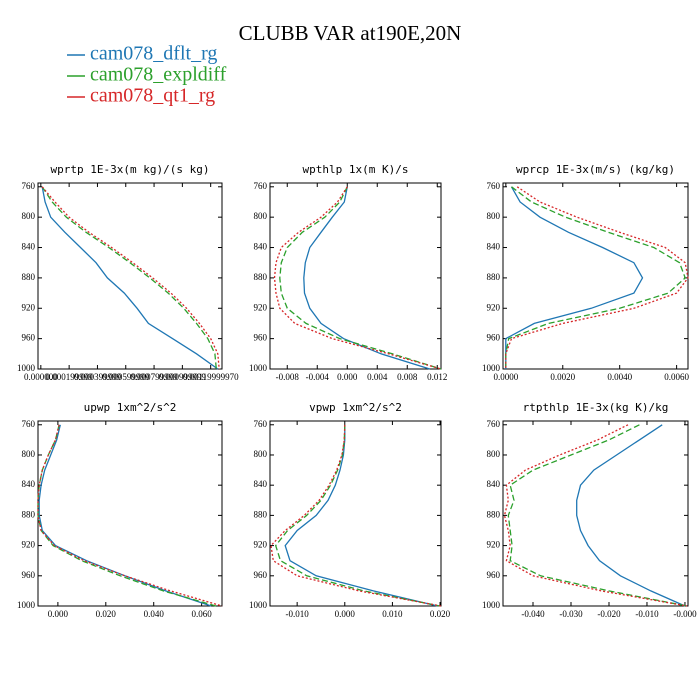  What do you see at coordinates (505, 377) in the screenshot?
I see `x-tick-label: 0.0000` at bounding box center [505, 377].